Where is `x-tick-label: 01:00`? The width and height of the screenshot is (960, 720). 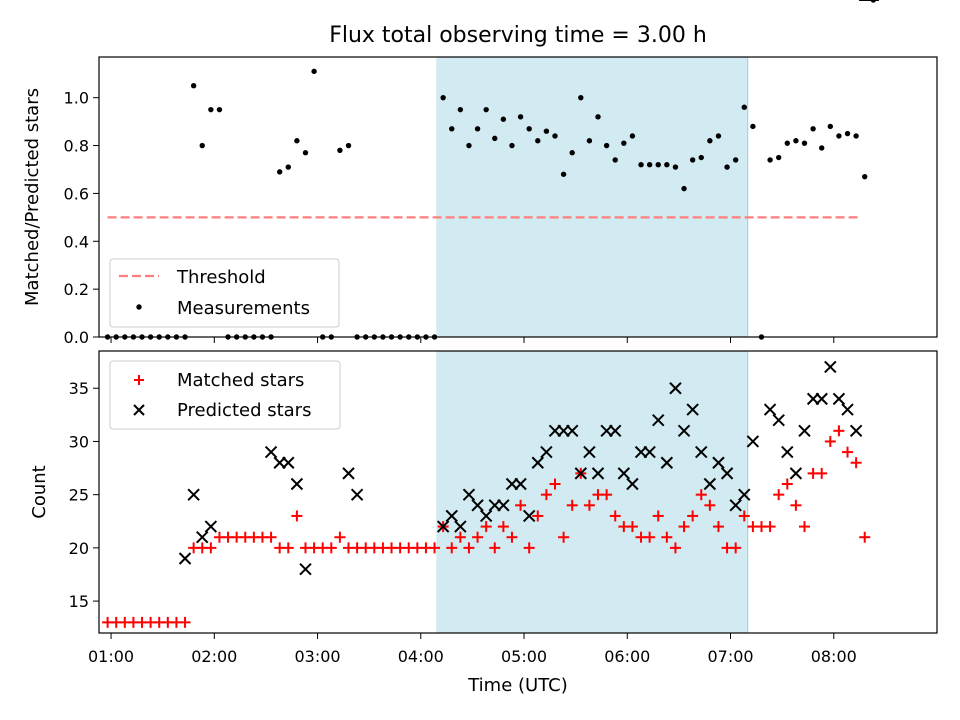 x-tick-label: 01:00 is located at coordinates (111, 656).